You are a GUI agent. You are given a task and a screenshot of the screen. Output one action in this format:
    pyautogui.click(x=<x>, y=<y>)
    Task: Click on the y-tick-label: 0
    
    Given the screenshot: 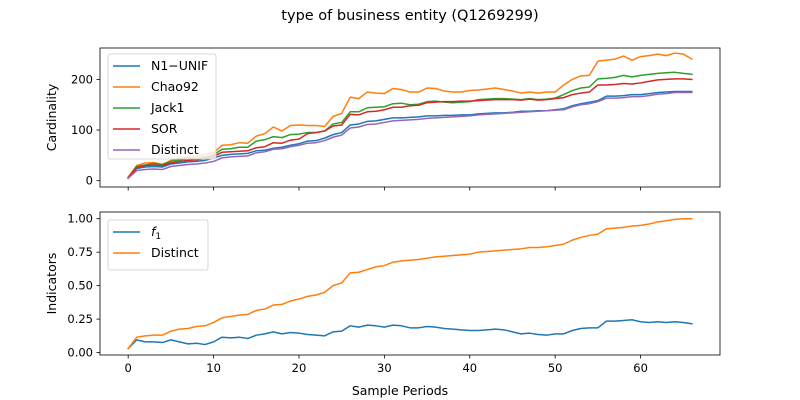 What is the action you would take?
    pyautogui.click(x=89, y=181)
    